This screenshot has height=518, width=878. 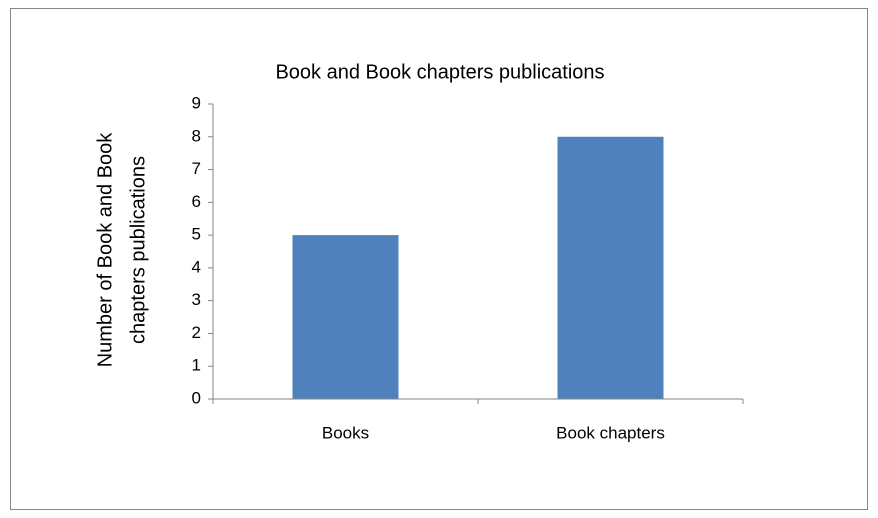 I want to click on y-tick-label: 0, so click(x=196, y=397).